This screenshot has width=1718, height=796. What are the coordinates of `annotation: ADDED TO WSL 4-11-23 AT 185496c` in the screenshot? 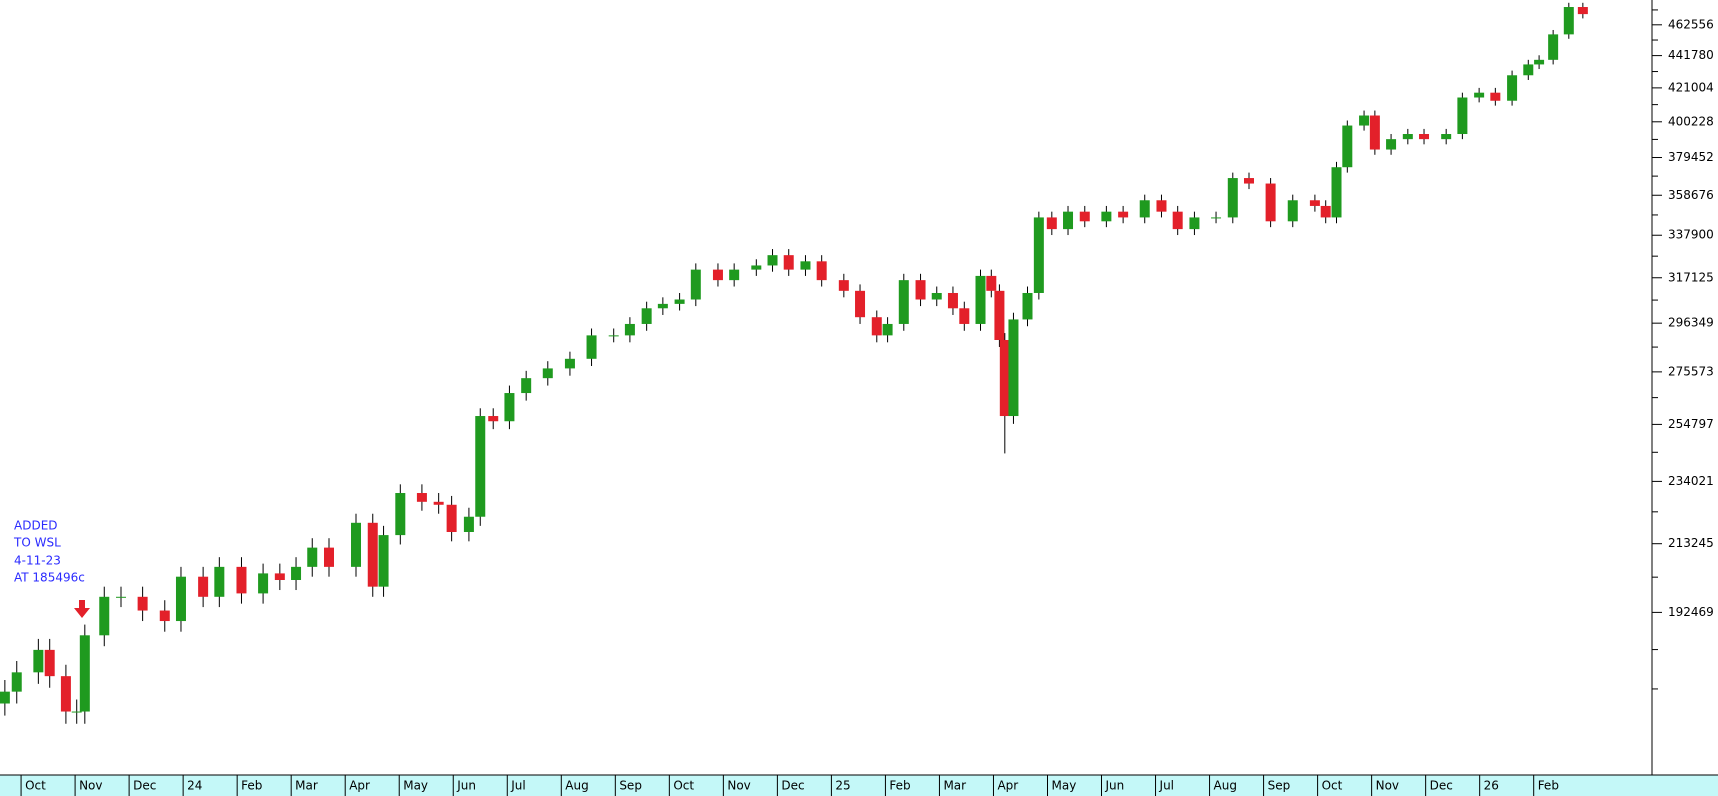 It's located at (51, 568).